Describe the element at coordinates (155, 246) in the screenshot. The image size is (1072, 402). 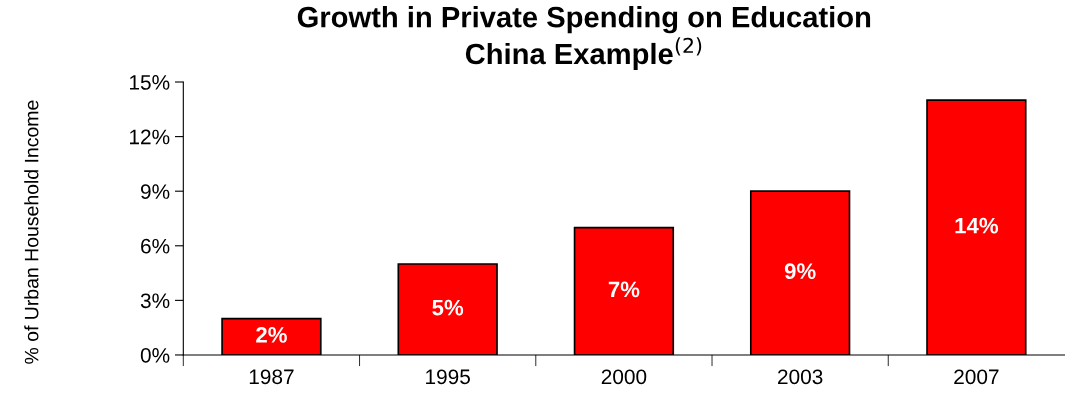
I see `y-tick-label: 6%` at that location.